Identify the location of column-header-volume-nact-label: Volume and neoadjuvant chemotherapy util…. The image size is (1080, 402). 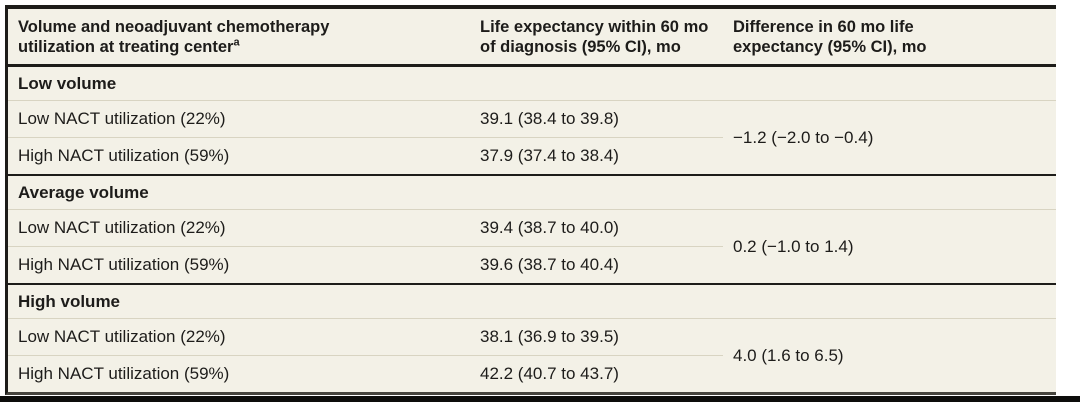
(174, 37).